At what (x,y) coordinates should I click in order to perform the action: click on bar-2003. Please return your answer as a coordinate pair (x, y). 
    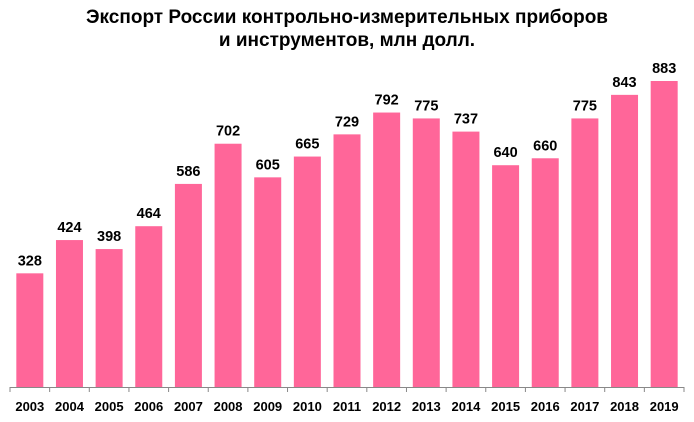
    Looking at the image, I should click on (30, 330).